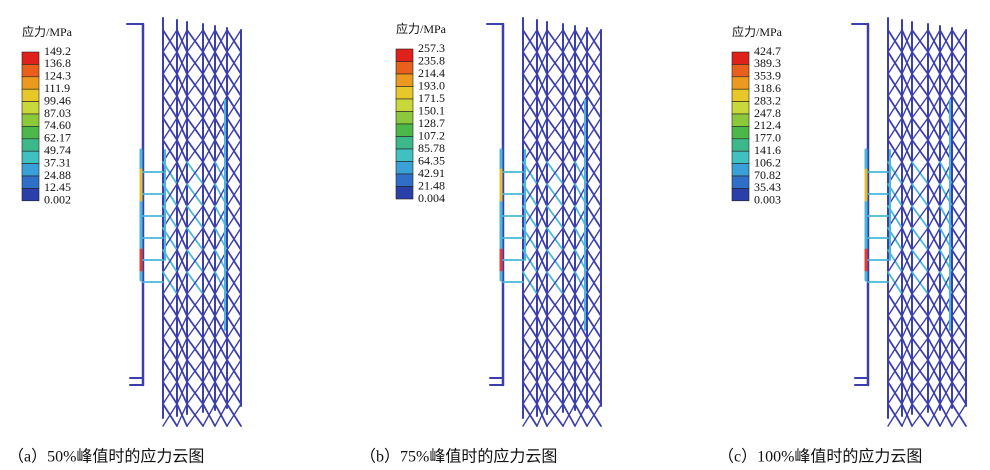  Describe the element at coordinates (431, 98) in the screenshot. I see `legend-label: 171.5` at that location.